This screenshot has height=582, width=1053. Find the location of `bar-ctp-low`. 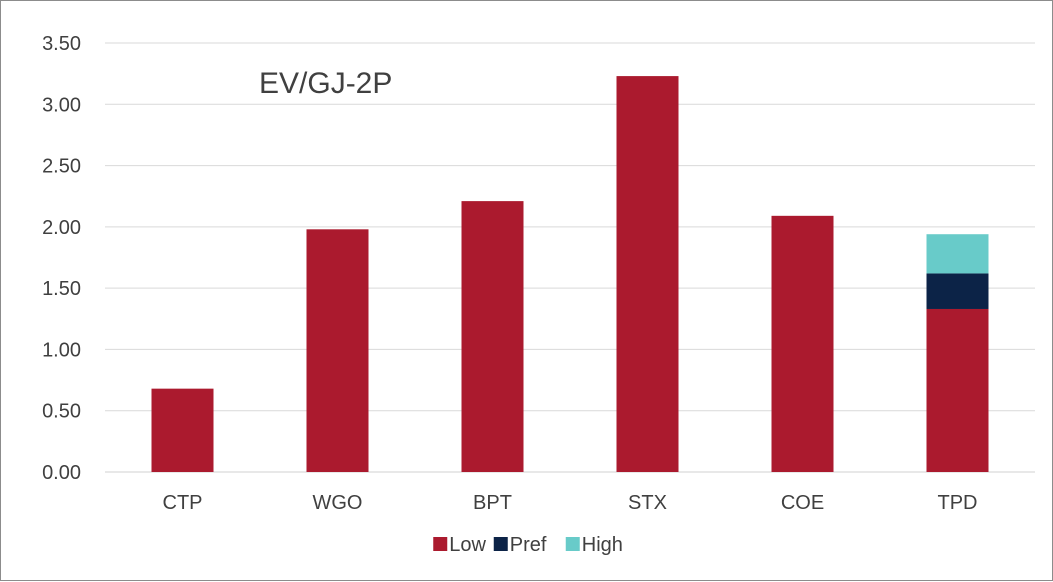

bar-ctp-low is located at coordinates (182, 430).